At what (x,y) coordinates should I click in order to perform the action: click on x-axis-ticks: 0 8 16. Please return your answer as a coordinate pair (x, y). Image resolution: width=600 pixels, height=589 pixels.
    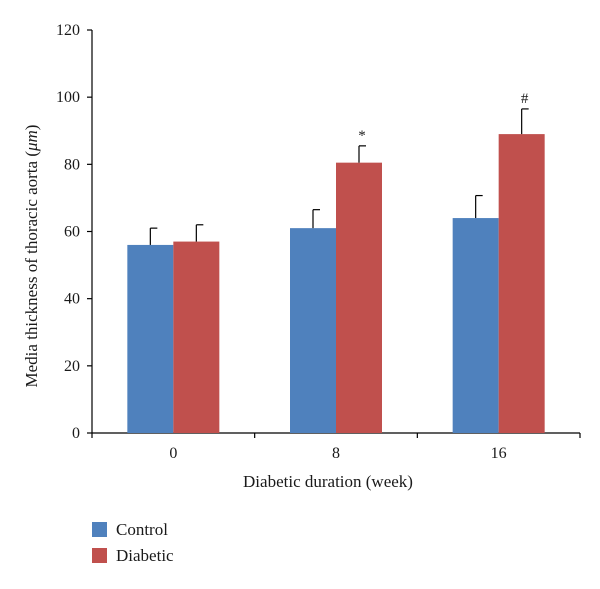
    Looking at the image, I should click on (336, 447).